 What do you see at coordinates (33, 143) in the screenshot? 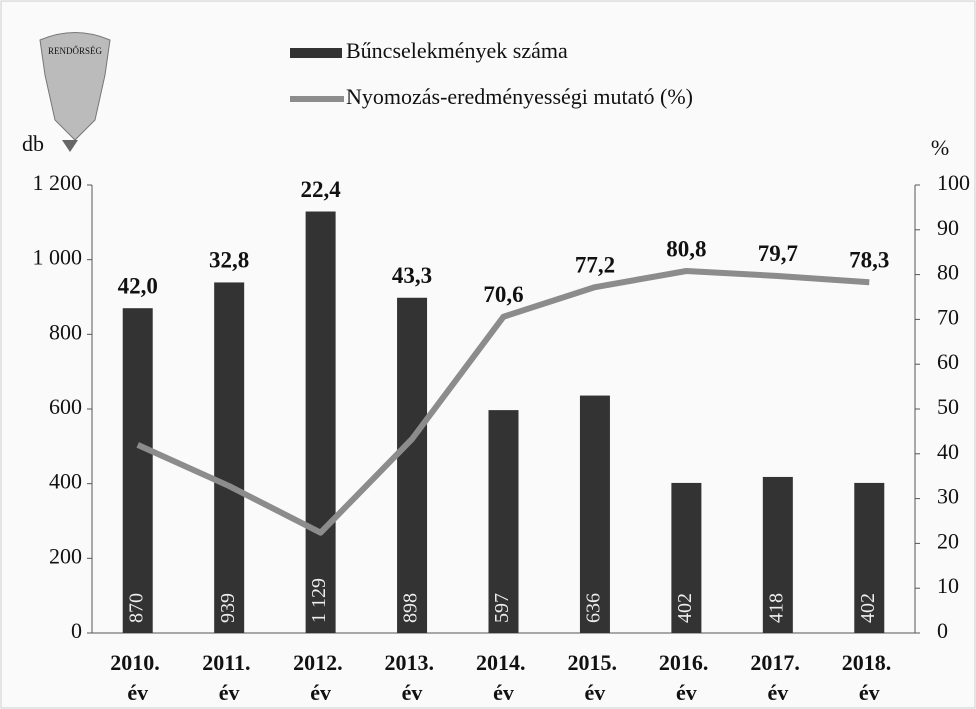
I see `y-axis-label: db` at bounding box center [33, 143].